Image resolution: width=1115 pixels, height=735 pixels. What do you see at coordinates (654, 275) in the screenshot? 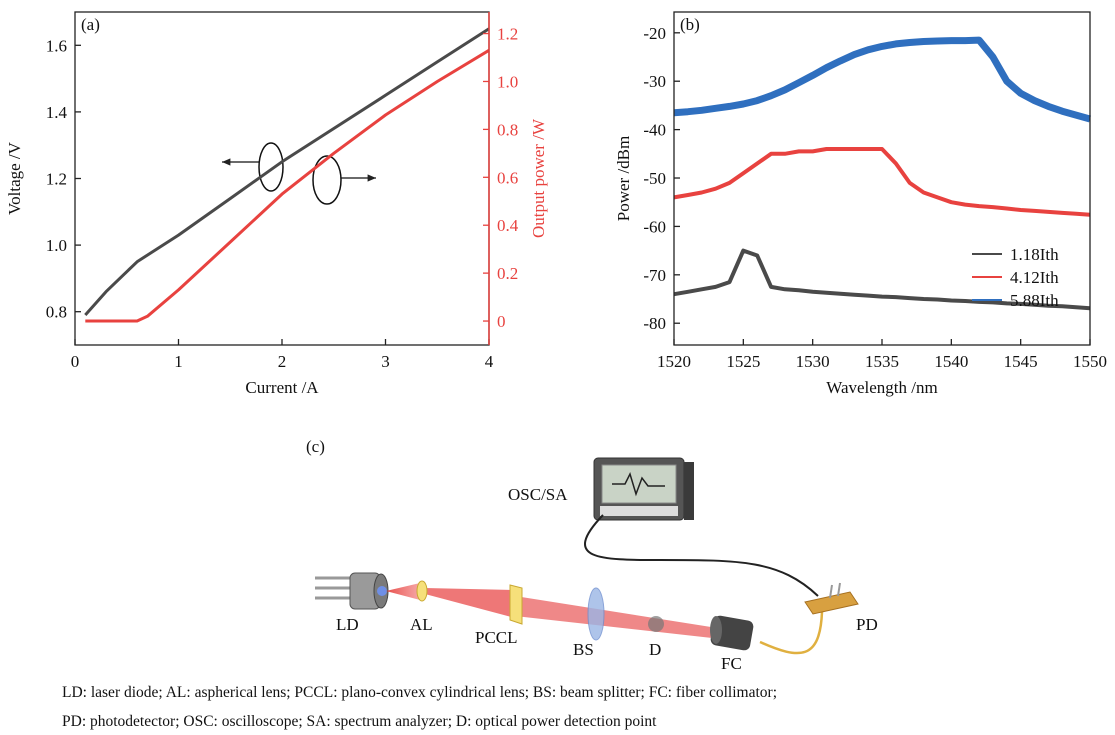
I see `y-tick-label: -70` at bounding box center [654, 275].